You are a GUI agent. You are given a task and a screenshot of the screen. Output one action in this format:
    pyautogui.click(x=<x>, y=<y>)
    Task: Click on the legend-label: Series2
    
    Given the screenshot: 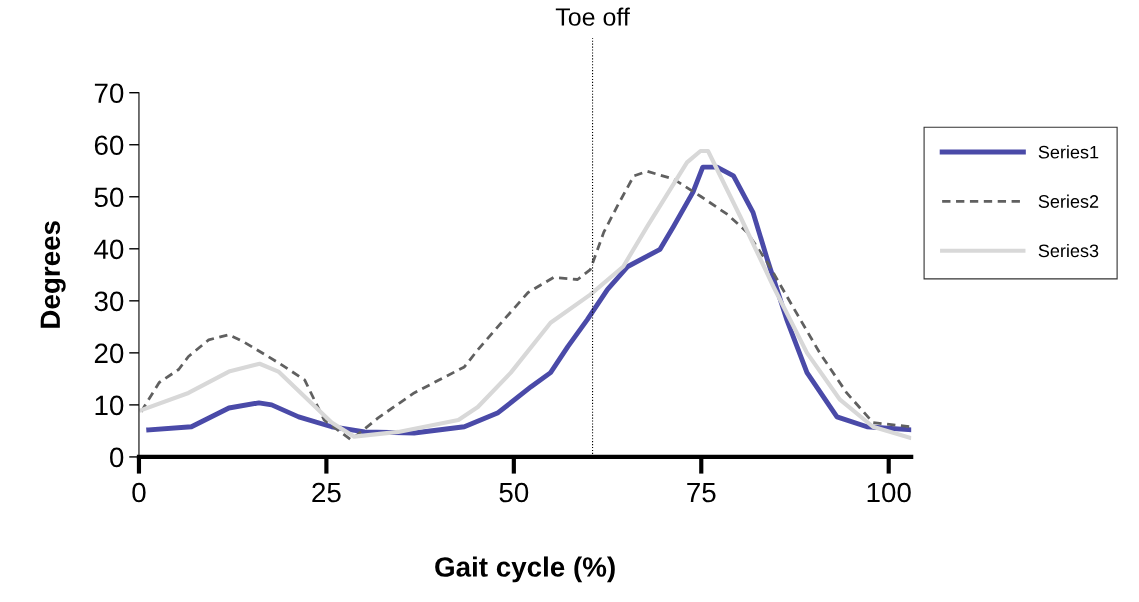 What is the action you would take?
    pyautogui.click(x=1068, y=201)
    